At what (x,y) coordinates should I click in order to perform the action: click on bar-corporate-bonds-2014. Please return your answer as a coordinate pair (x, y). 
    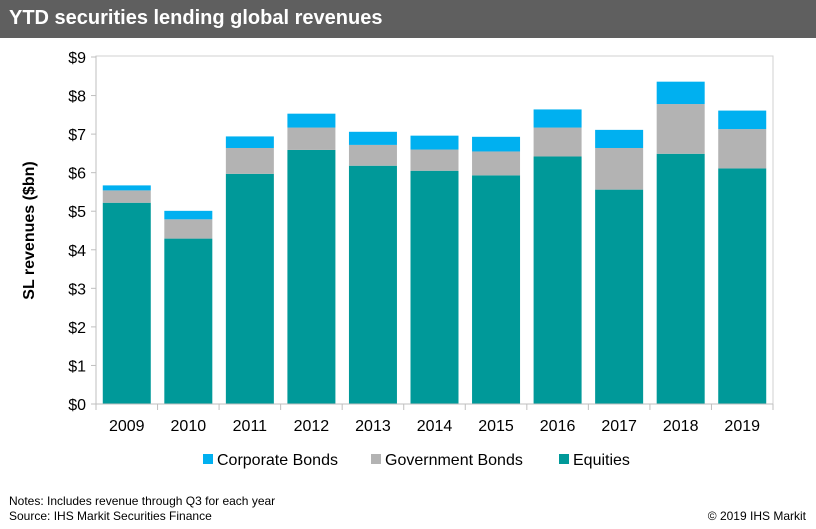
    Looking at the image, I should click on (434, 142).